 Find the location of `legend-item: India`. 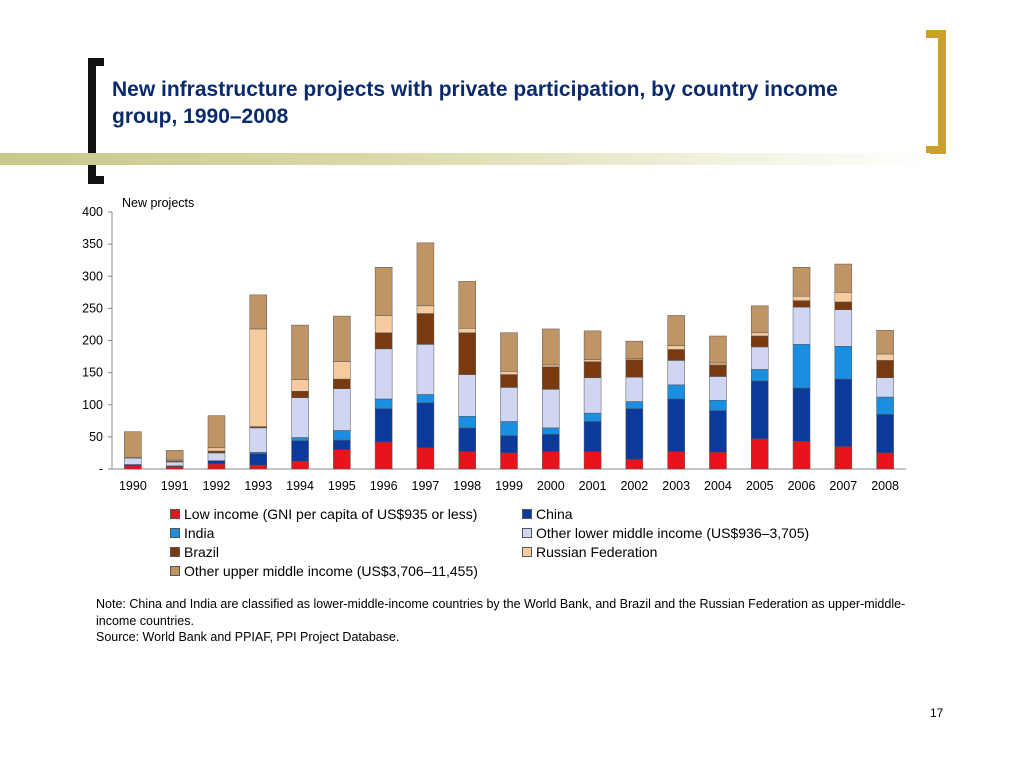

legend-item: India is located at coordinates (192, 533).